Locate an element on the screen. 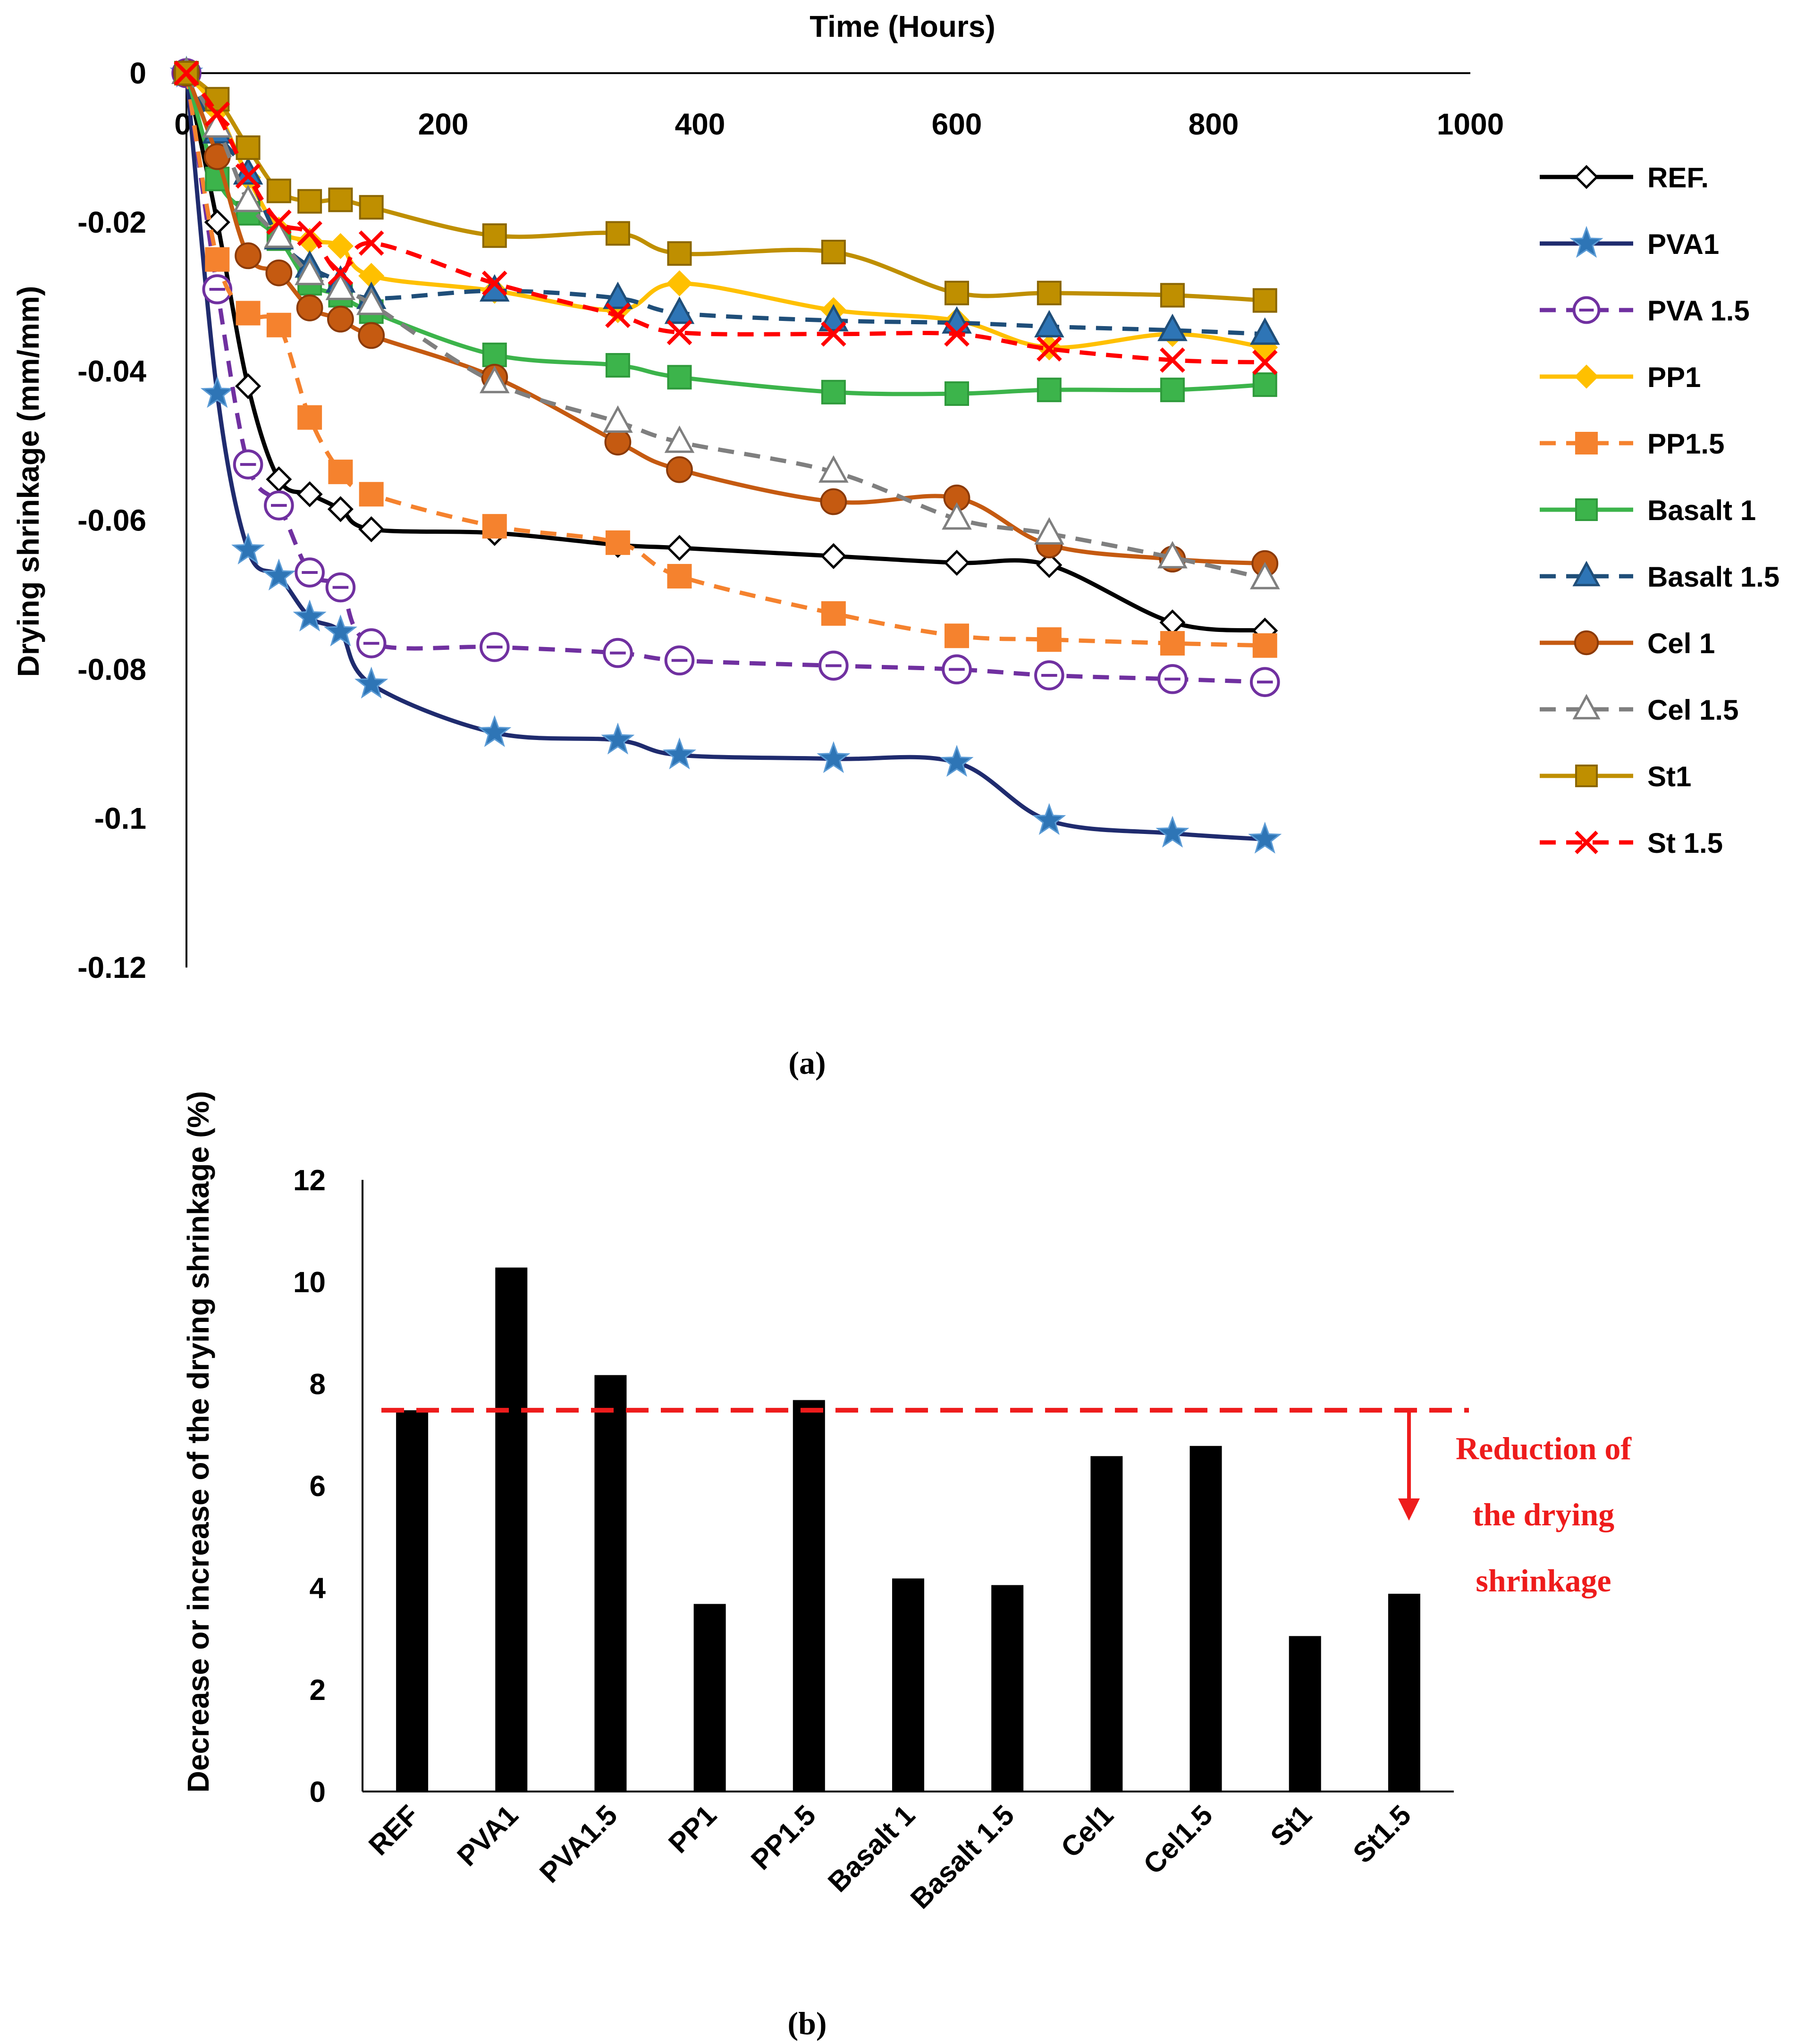 The width and height of the screenshot is (1805, 2044). legend-label-cel-1-5: Cel 1.5 is located at coordinates (1693, 710).